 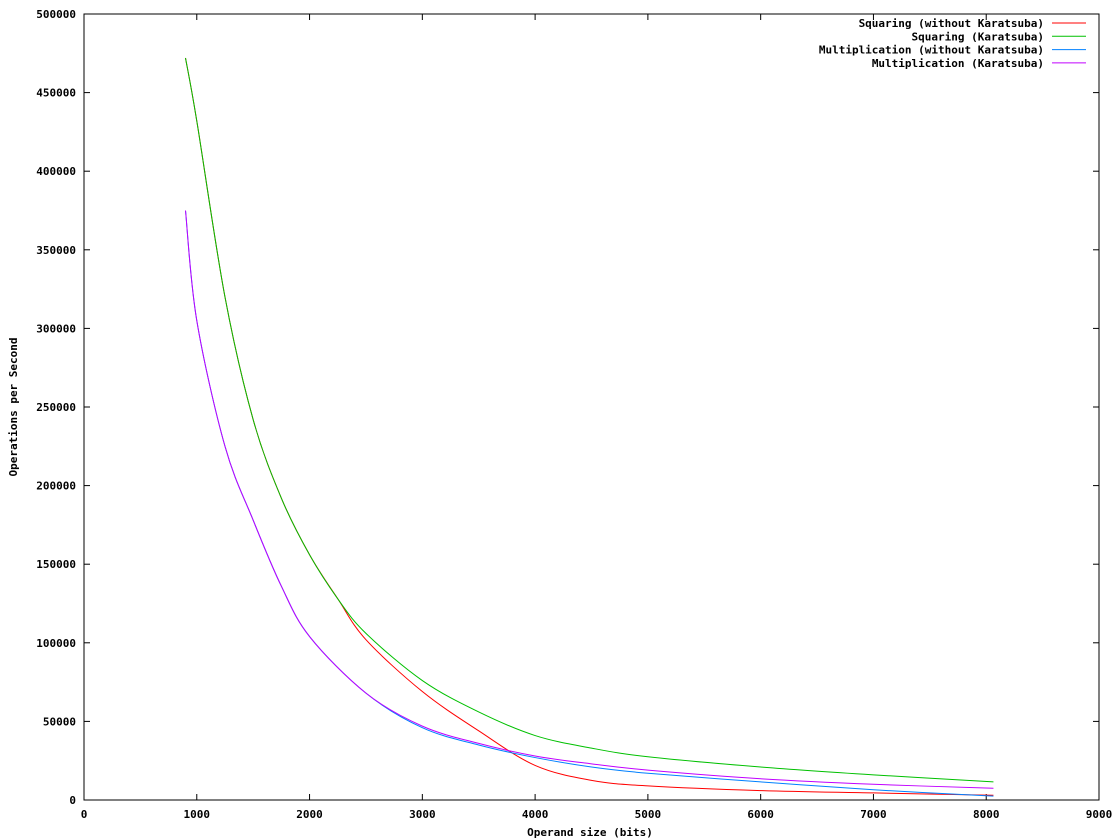 I want to click on x-tick-label: 2000, so click(x=309, y=814).